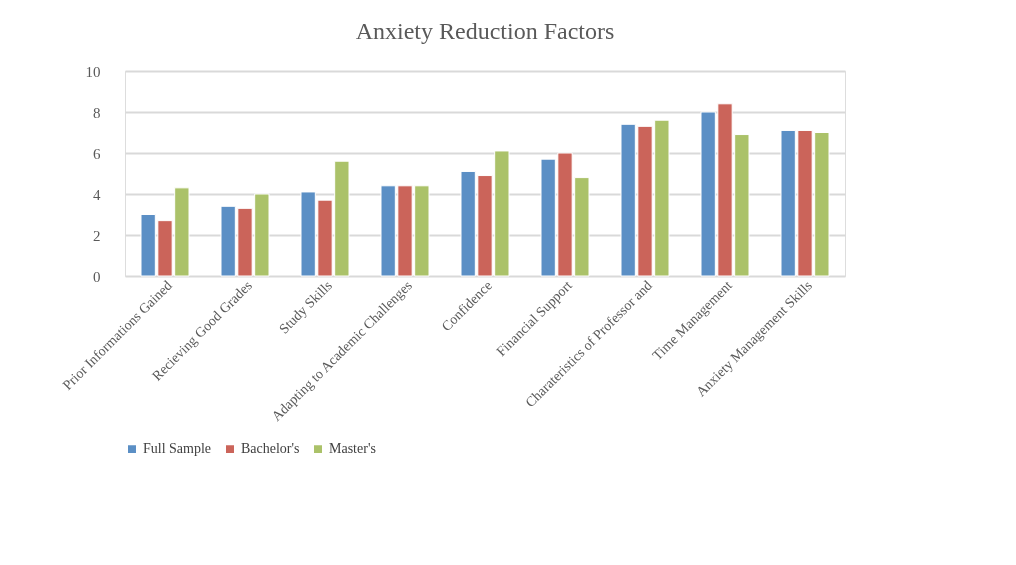  What do you see at coordinates (270, 449) in the screenshot?
I see `legend-label: Bachelor's` at bounding box center [270, 449].